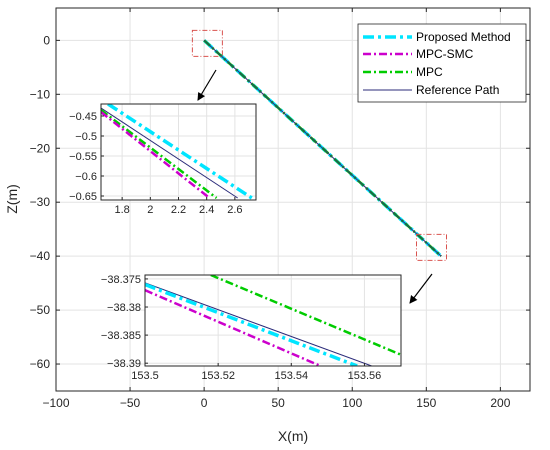 This screenshot has width=550, height=450. What do you see at coordinates (83, 117) in the screenshot?
I see `inset-y-tick-label: −0.45` at bounding box center [83, 117].